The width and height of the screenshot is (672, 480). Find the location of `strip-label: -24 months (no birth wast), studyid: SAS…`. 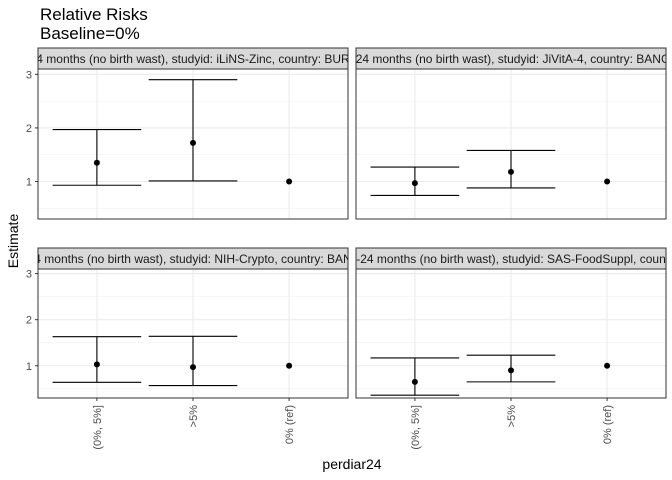

strip-label: -24 months (no birth wast), studyid: SAS… is located at coordinates (511, 259).